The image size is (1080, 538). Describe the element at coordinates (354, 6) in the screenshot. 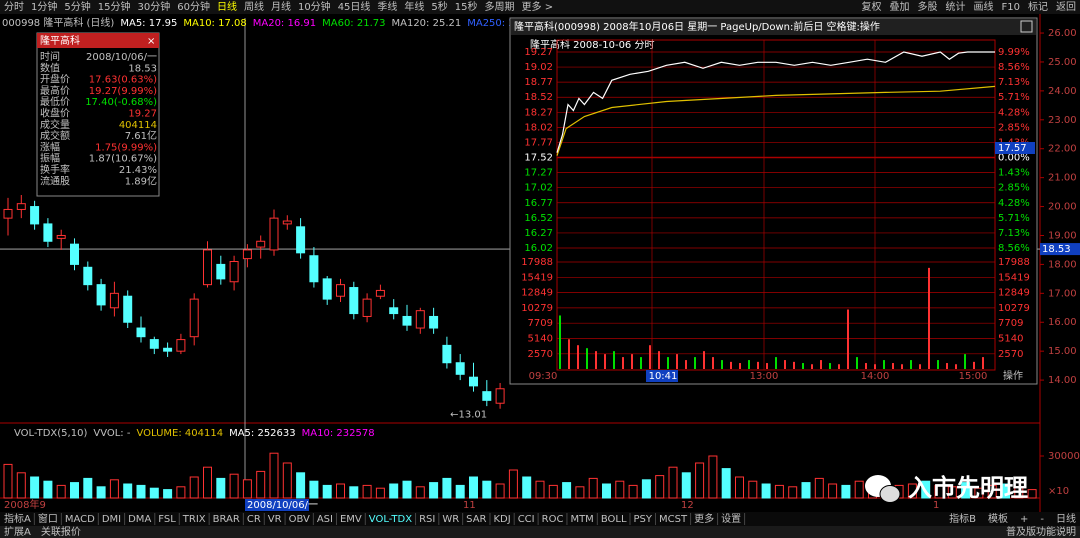

I see `toolbar-item: 45日线` at that location.